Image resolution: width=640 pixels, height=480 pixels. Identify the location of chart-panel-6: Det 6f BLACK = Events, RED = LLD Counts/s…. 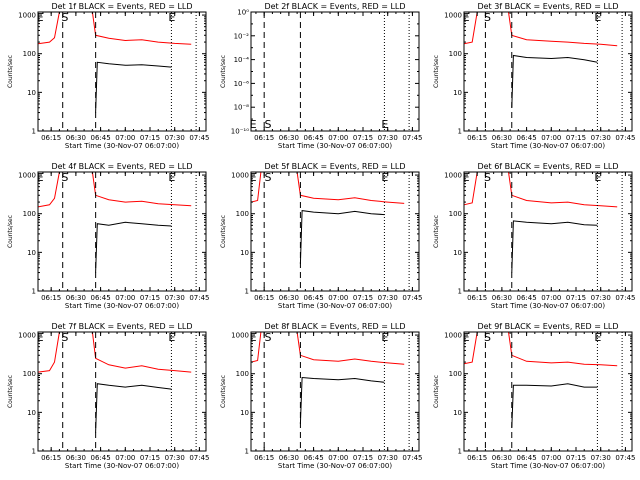
(534, 236).